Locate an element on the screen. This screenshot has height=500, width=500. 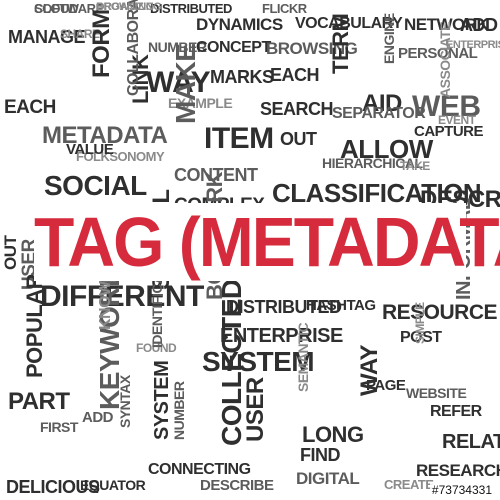
cloud-word: SEPARATOR is located at coordinates (379, 113).